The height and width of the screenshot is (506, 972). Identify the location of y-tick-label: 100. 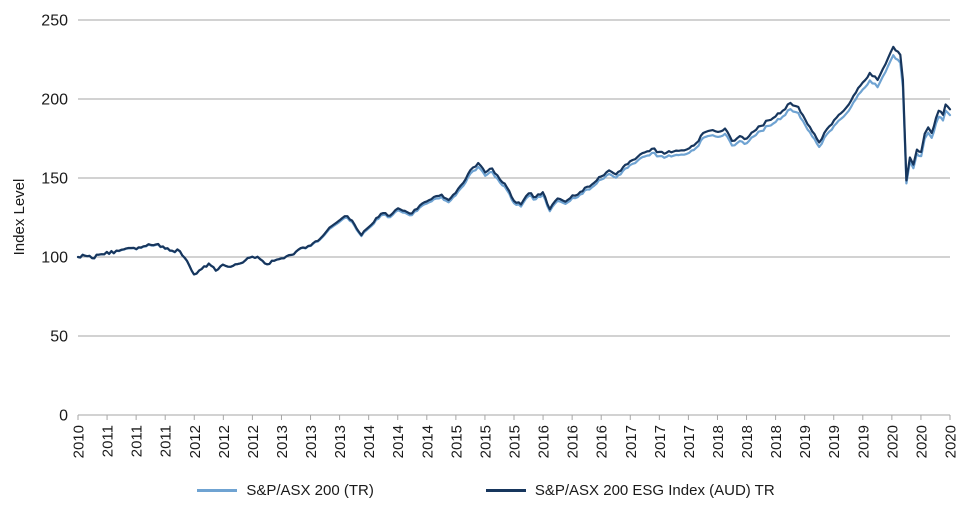
(54, 258).